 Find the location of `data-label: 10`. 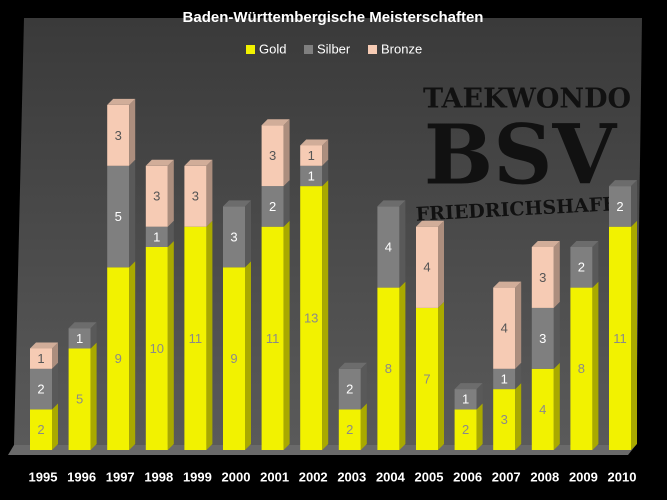

data-label: 10 is located at coordinates (157, 348).